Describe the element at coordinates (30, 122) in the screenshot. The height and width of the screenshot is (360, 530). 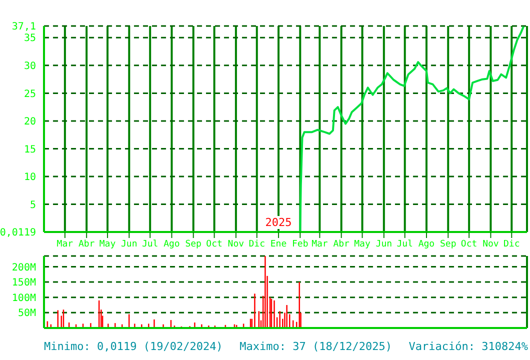
I see `y-tick-label: 20` at that location.